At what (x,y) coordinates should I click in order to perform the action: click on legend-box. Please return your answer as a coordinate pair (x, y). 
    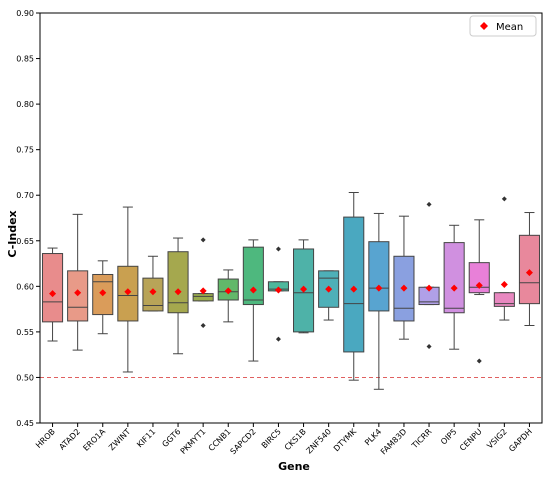
    Looking at the image, I should click on (503, 26).